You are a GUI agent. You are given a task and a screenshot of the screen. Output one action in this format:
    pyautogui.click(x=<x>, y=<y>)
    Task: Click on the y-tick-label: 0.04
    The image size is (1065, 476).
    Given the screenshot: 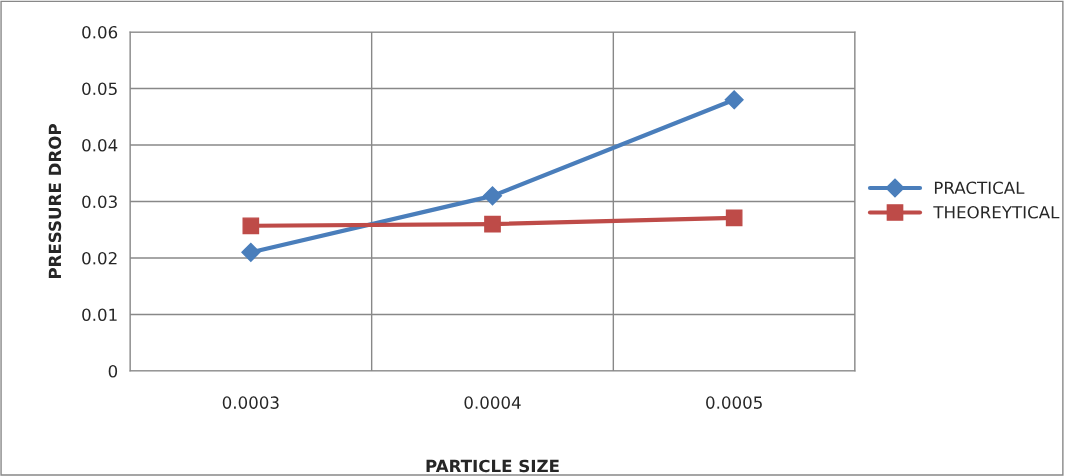 What is the action you would take?
    pyautogui.click(x=100, y=145)
    